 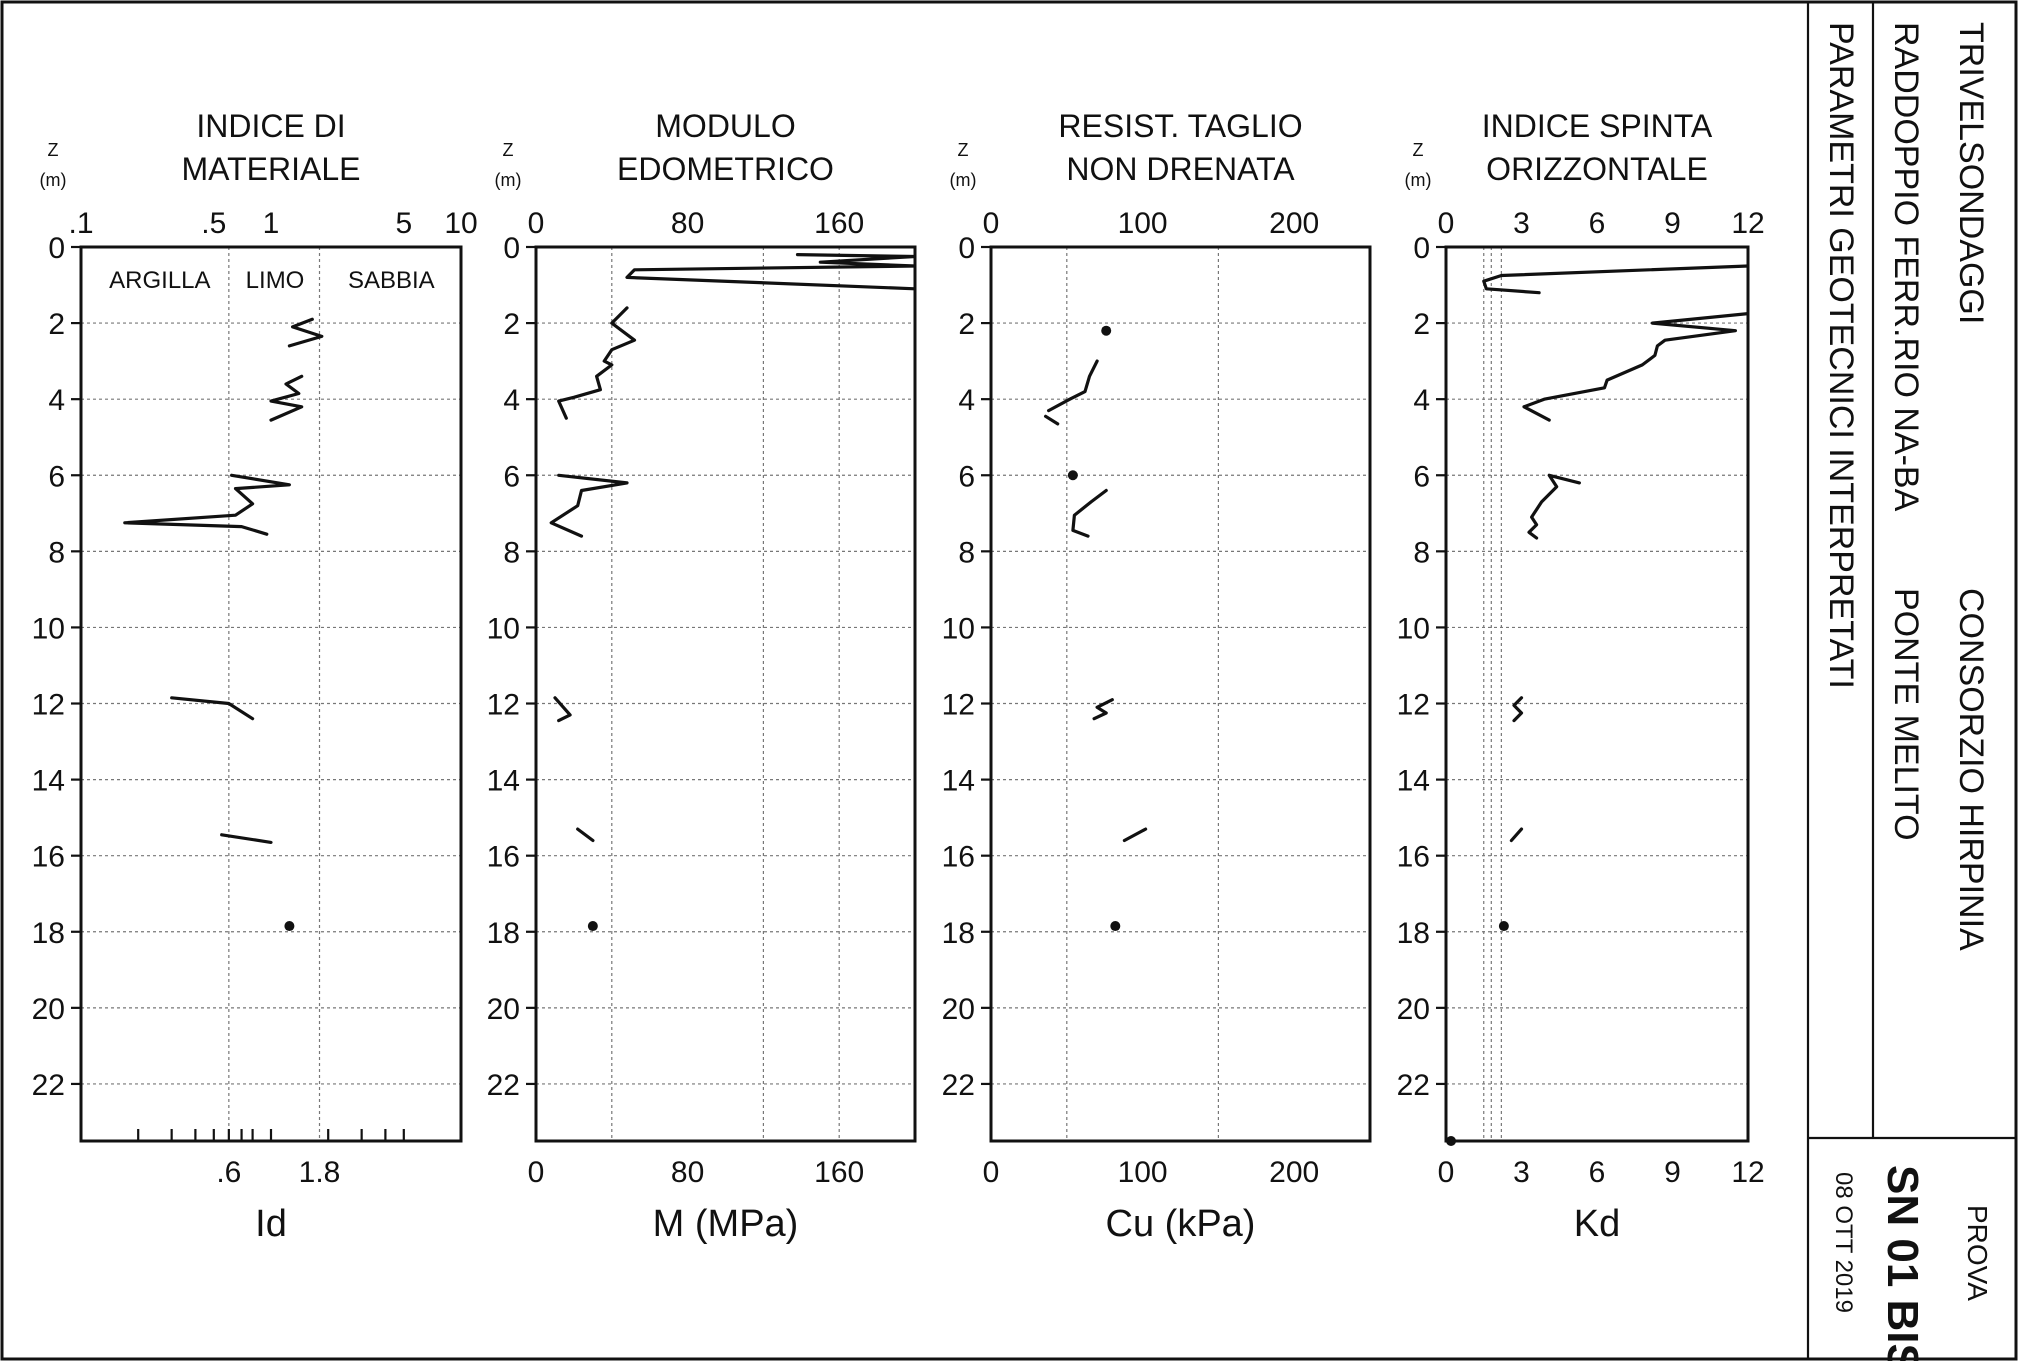 I want to click on company-name: TRIVELSONDAGGI, so click(x=1971, y=173).